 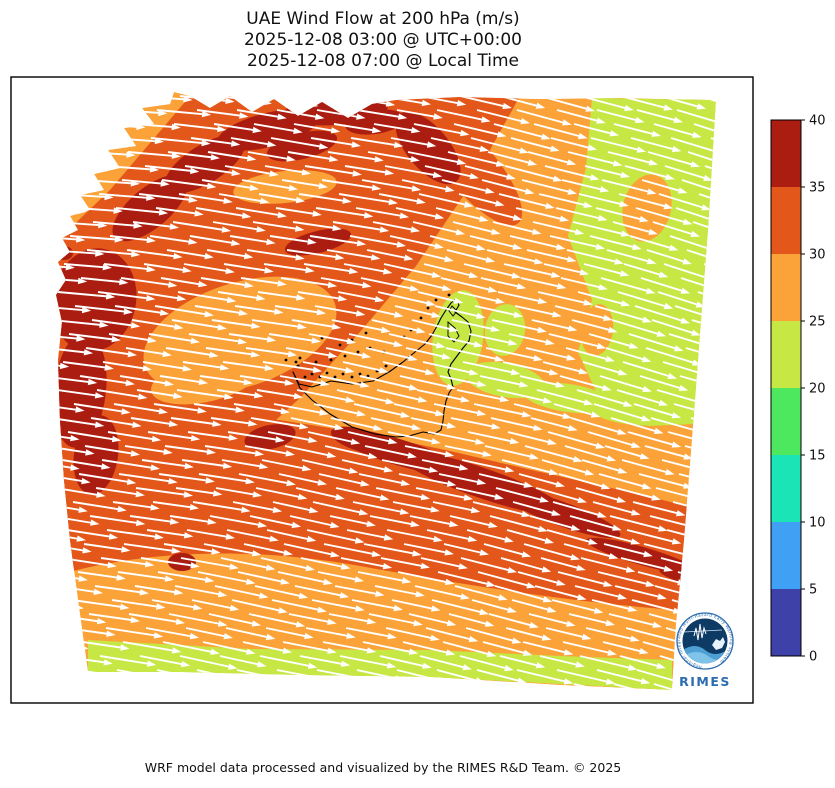 What do you see at coordinates (383, 61) in the screenshot?
I see `title-time-local: 2025-12-08 07:00 @ Local Time` at bounding box center [383, 61].